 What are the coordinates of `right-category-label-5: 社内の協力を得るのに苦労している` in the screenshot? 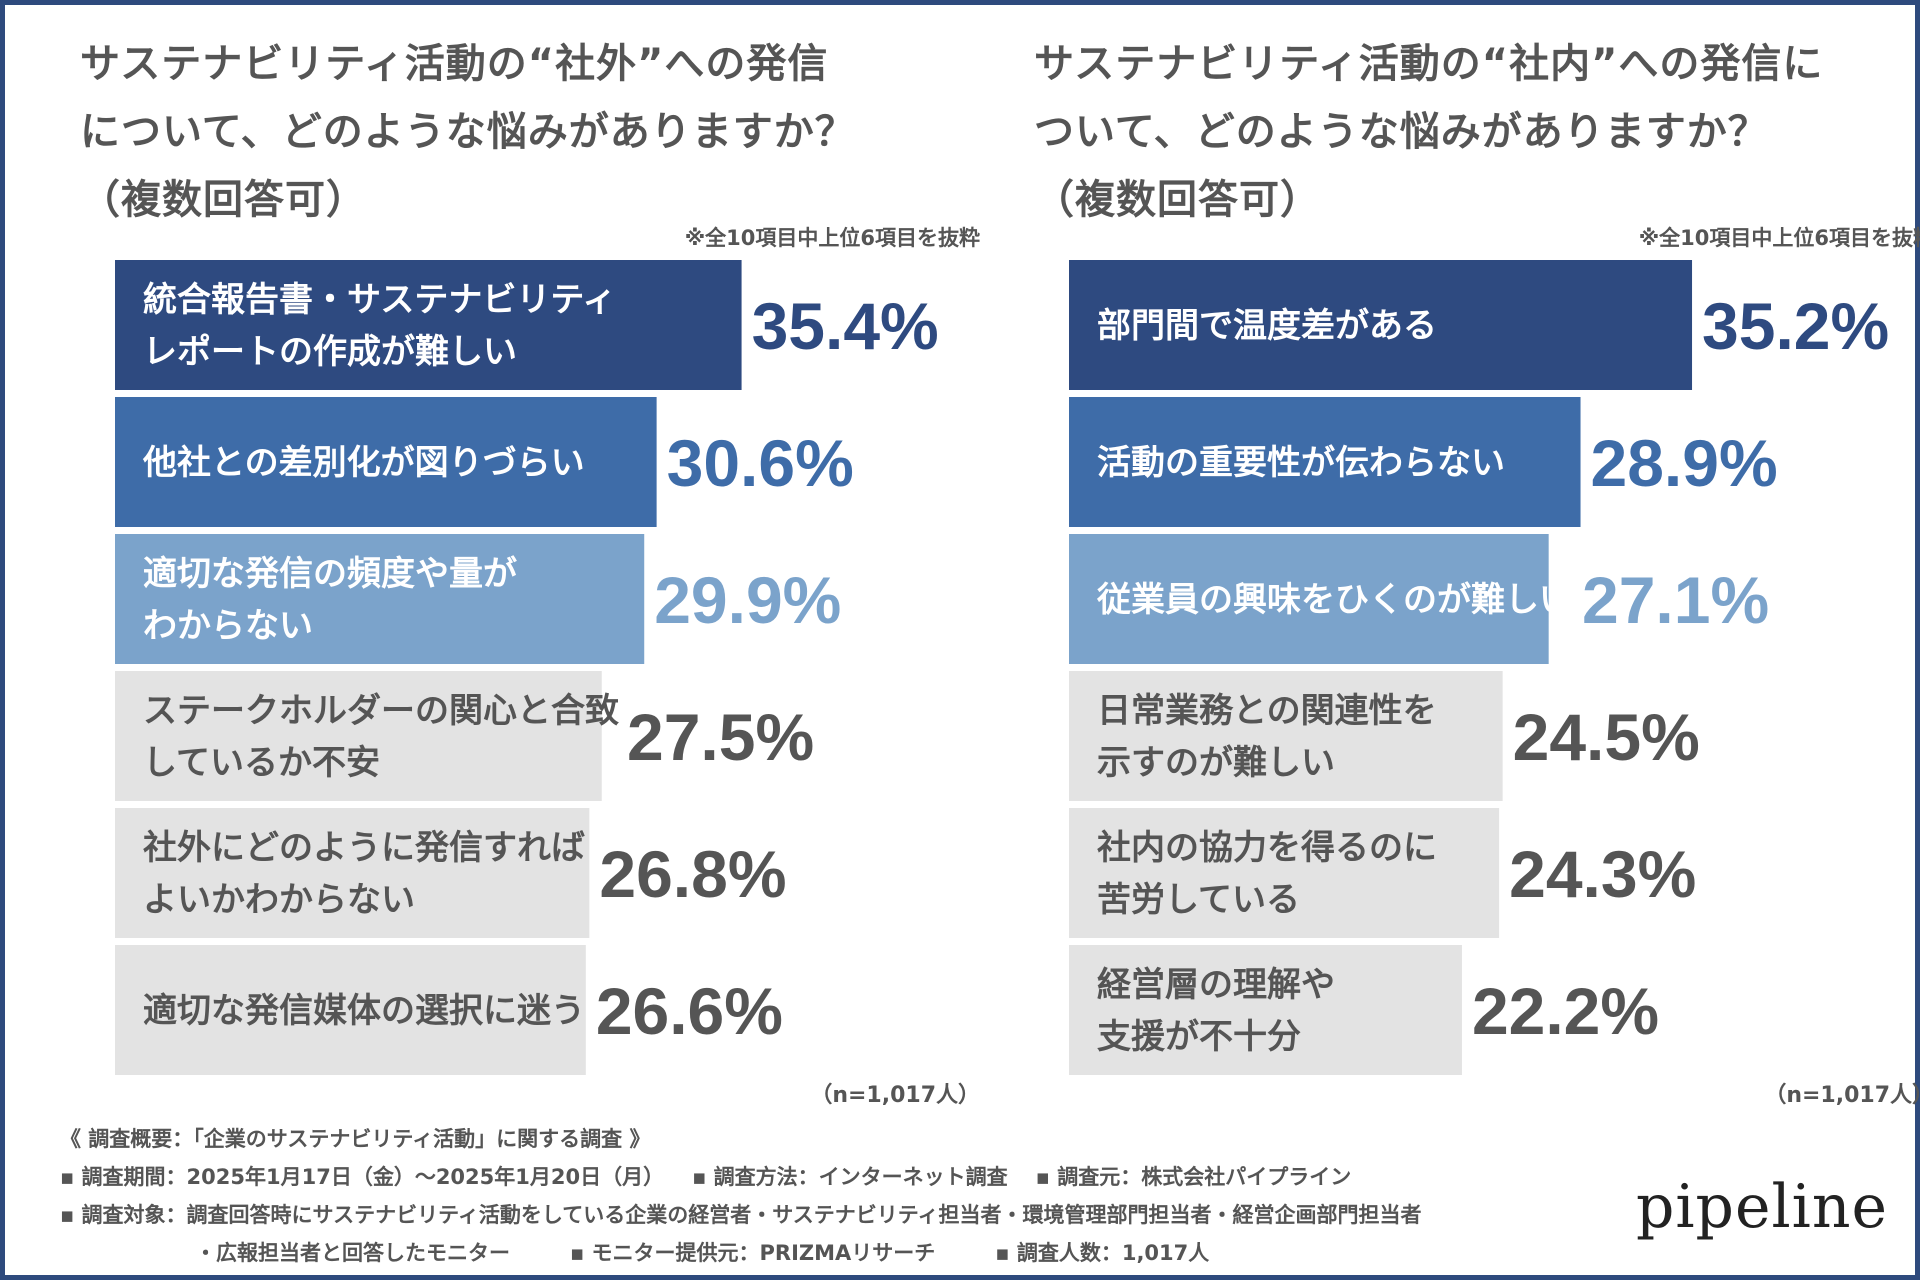 It's located at (1267, 874).